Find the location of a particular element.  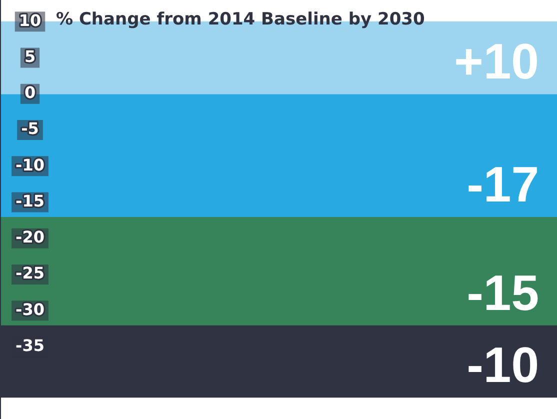

y-tick-label: 10 is located at coordinates (30, 20).